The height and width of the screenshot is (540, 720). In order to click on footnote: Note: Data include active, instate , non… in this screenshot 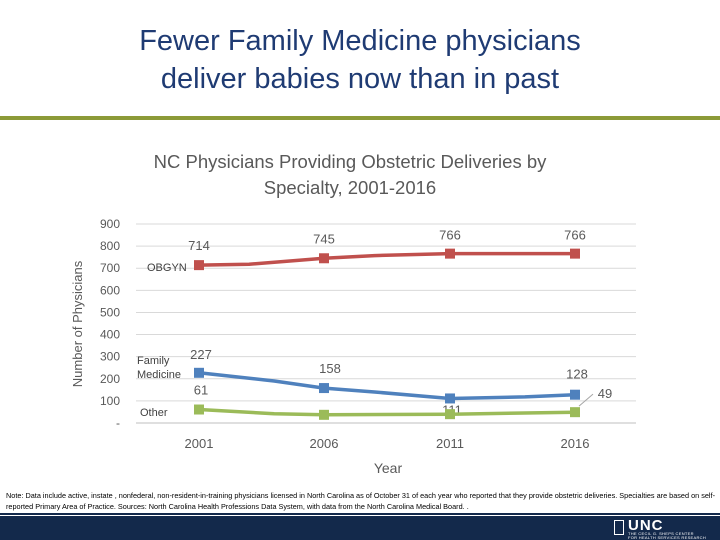, I will do `click(360, 501)`.